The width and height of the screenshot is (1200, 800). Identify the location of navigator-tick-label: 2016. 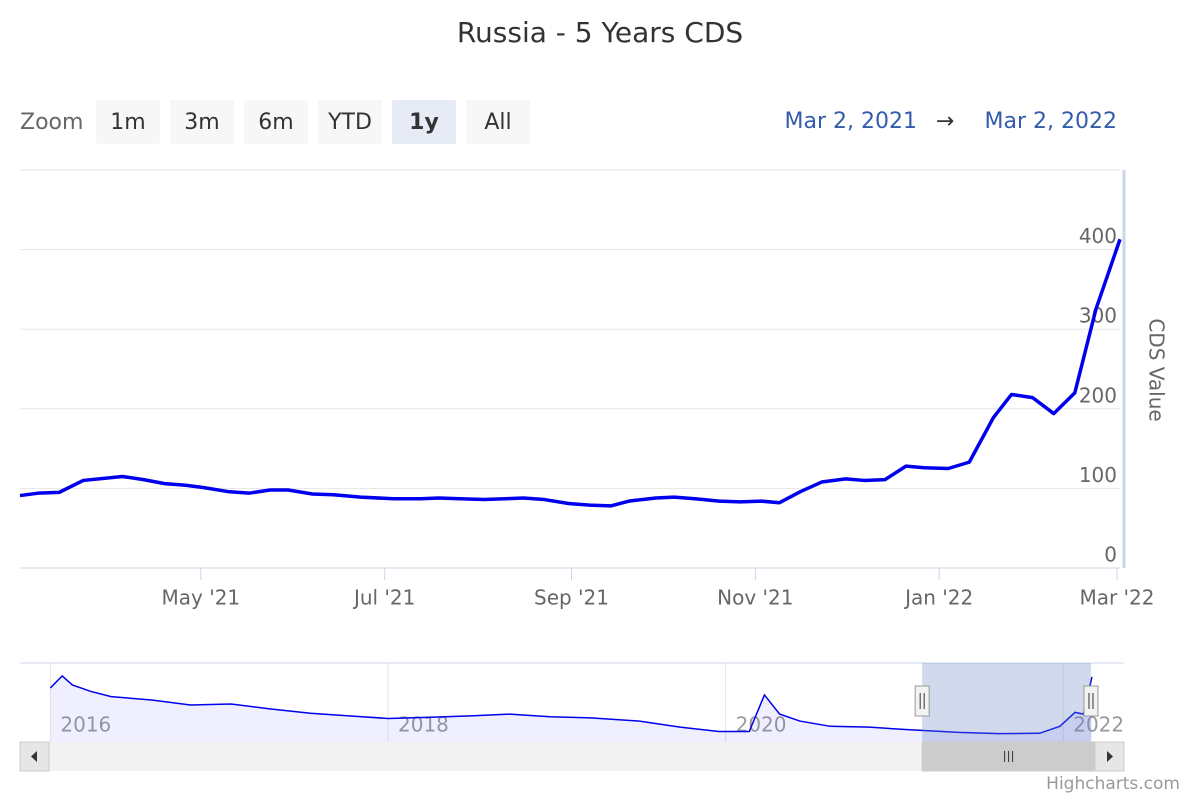
(85, 725).